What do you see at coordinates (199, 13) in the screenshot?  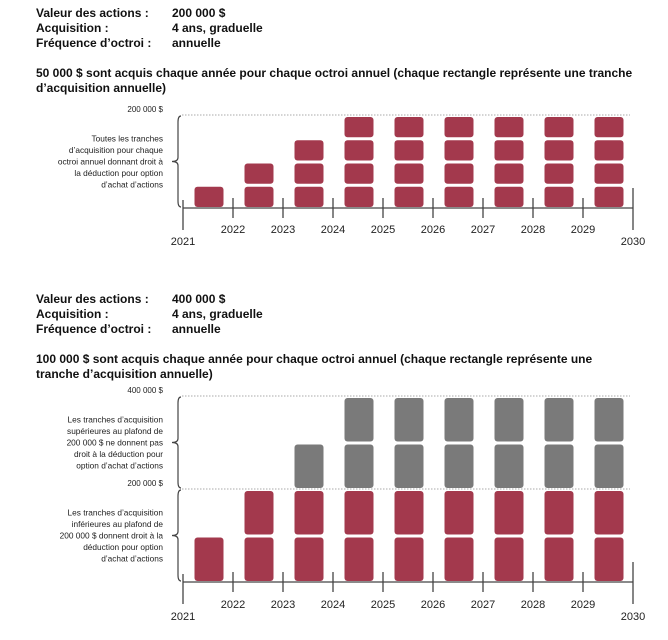 I see `info-value: 200 000 $` at bounding box center [199, 13].